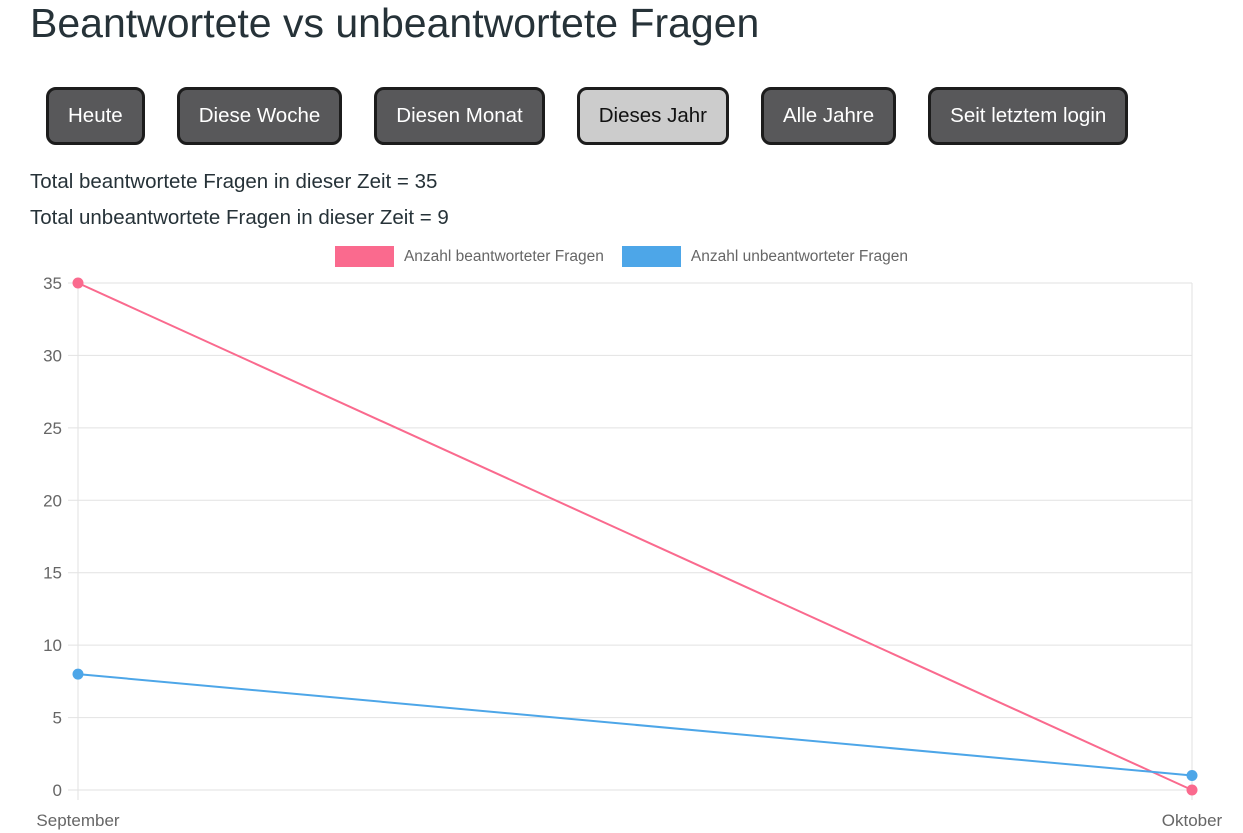 Image resolution: width=1243 pixels, height=833 pixels. I want to click on legend-item-answered: Anzahl beantworteter Fragen, so click(469, 256).